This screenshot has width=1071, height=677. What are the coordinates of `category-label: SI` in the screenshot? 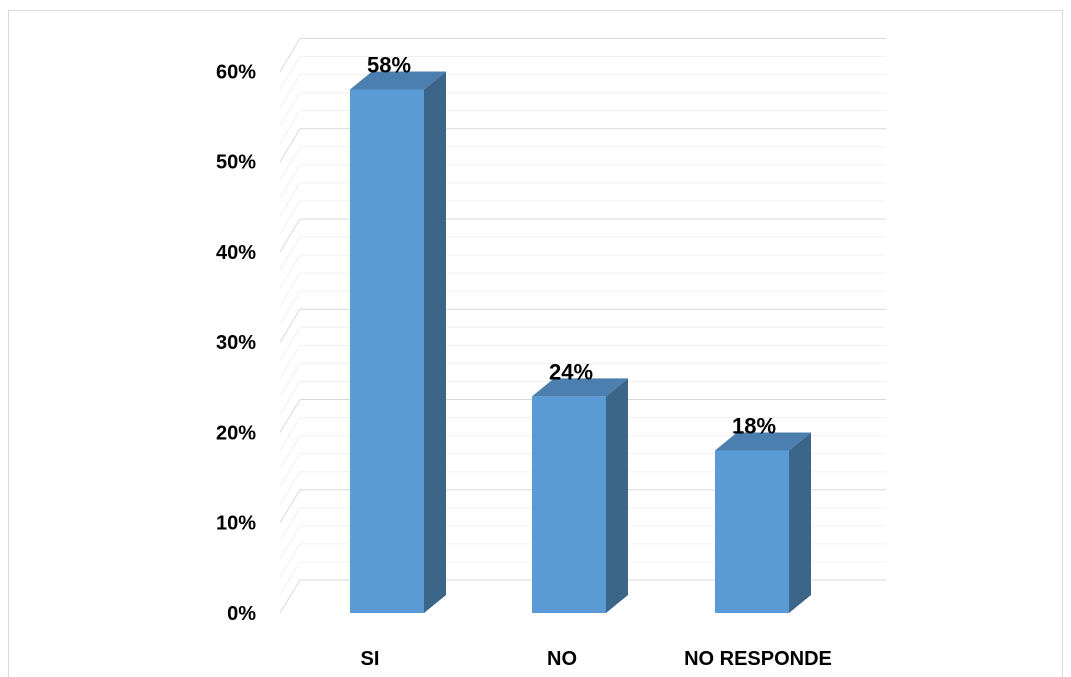 It's located at (370, 659).